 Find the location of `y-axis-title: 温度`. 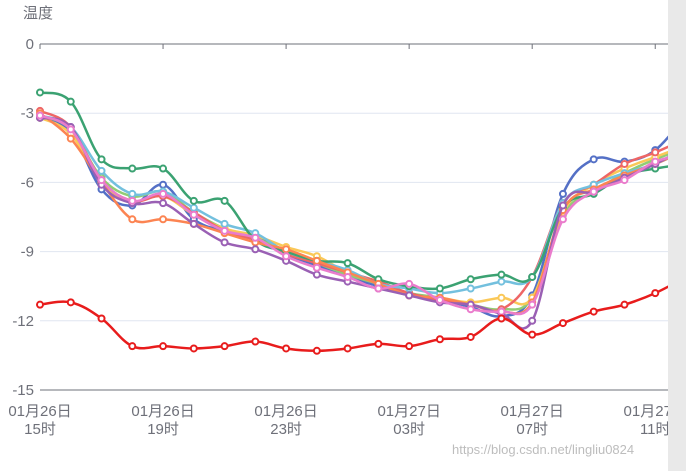

y-axis-title: 温度 is located at coordinates (38, 13).